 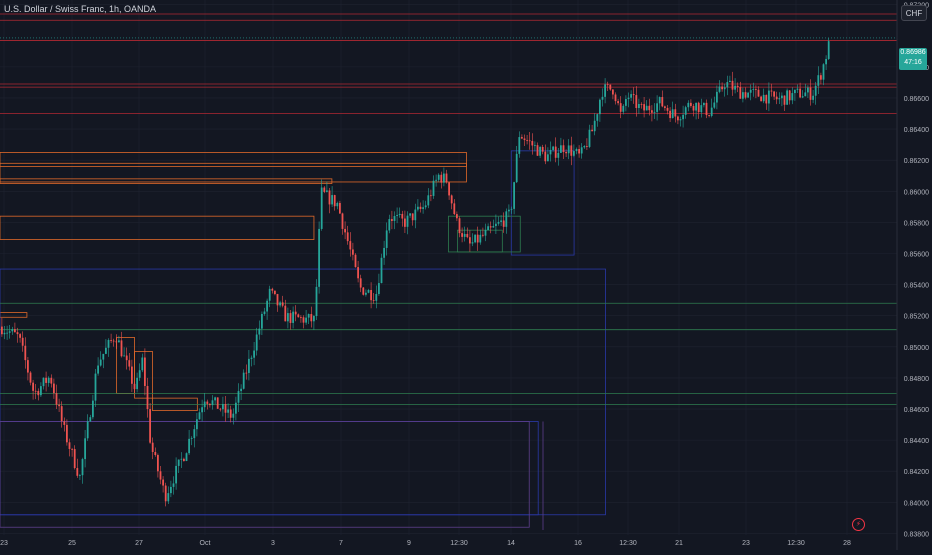 I want to click on x-tick-label: Oct, so click(x=205, y=543).